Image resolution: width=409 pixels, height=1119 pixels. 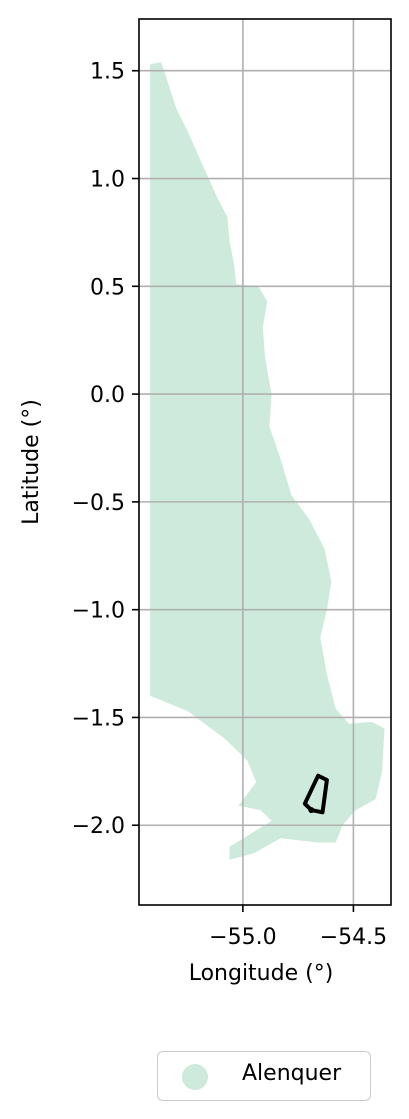 I want to click on x-tick-label-1: −54.5, so click(x=353, y=937).